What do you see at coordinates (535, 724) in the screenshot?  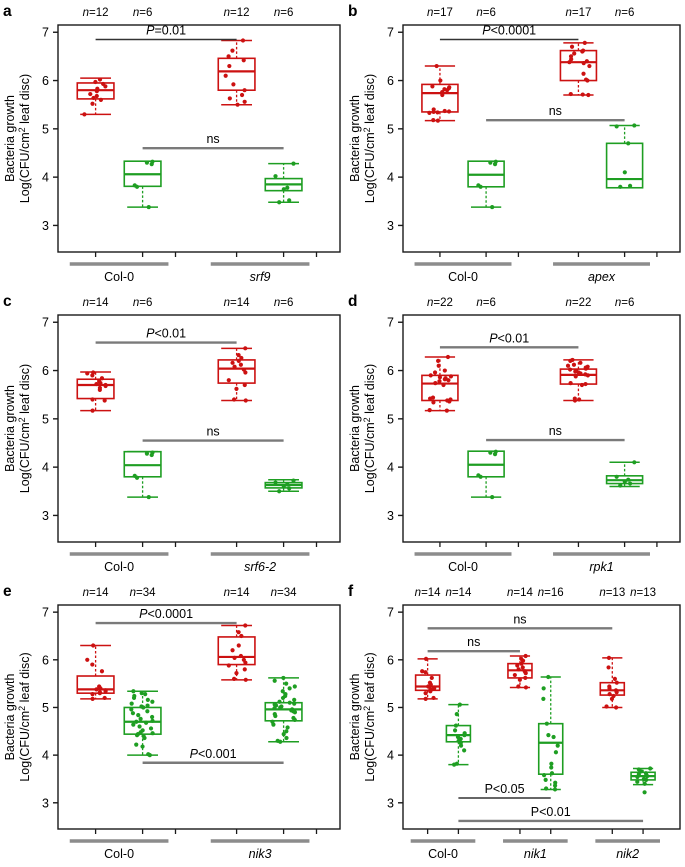 I see `boxes` at bounding box center [535, 724].